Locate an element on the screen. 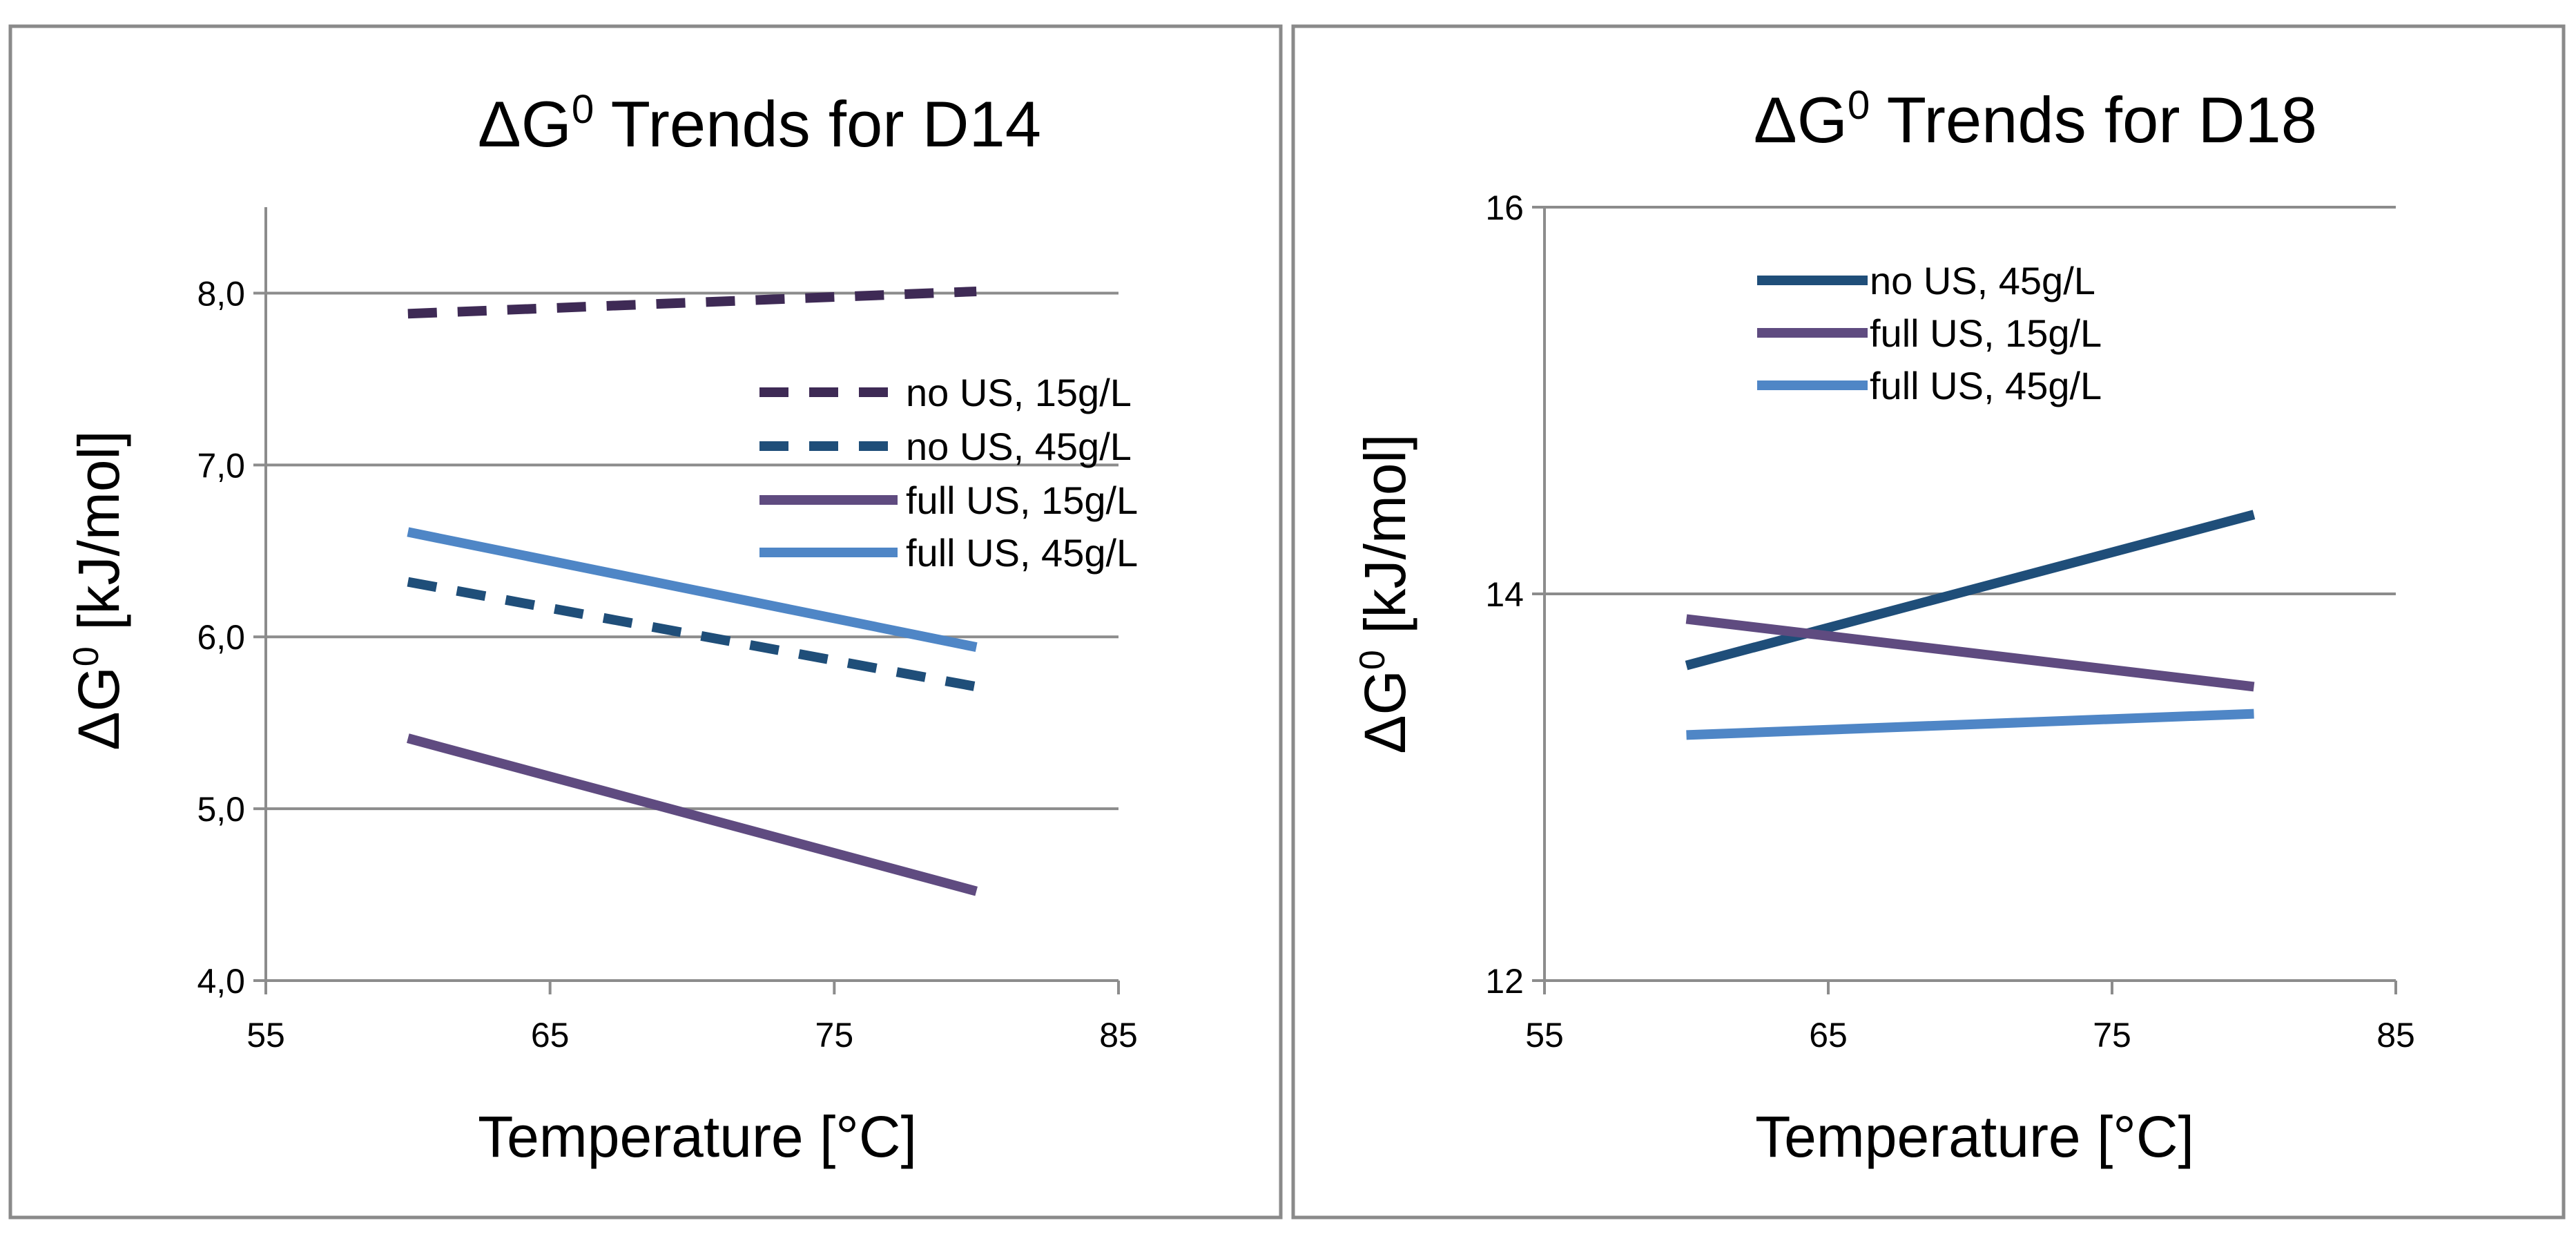 The width and height of the screenshot is (2576, 1243). d18-series is located at coordinates (1970, 625).